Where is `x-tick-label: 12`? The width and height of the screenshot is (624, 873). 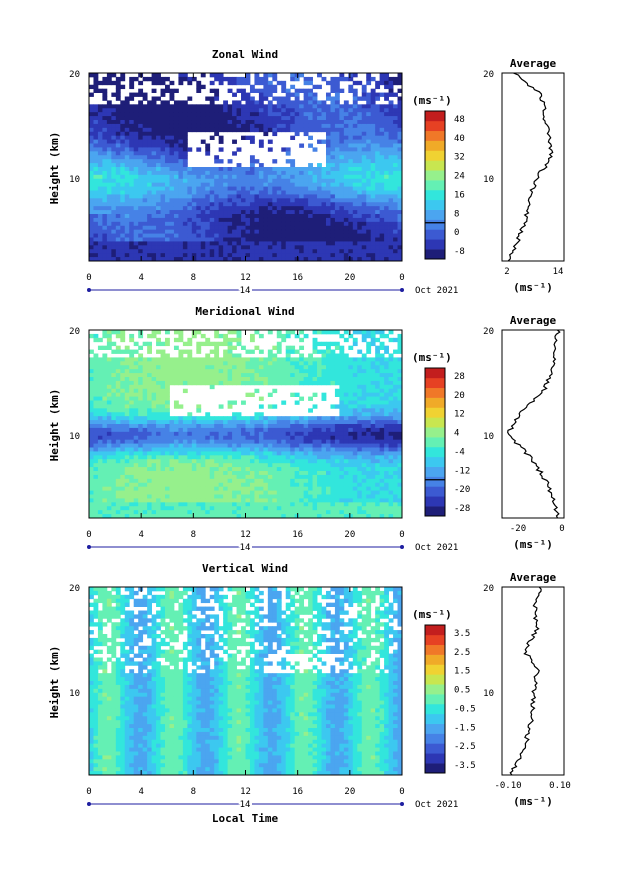
x-tick-label: 12 is located at coordinates (245, 278).